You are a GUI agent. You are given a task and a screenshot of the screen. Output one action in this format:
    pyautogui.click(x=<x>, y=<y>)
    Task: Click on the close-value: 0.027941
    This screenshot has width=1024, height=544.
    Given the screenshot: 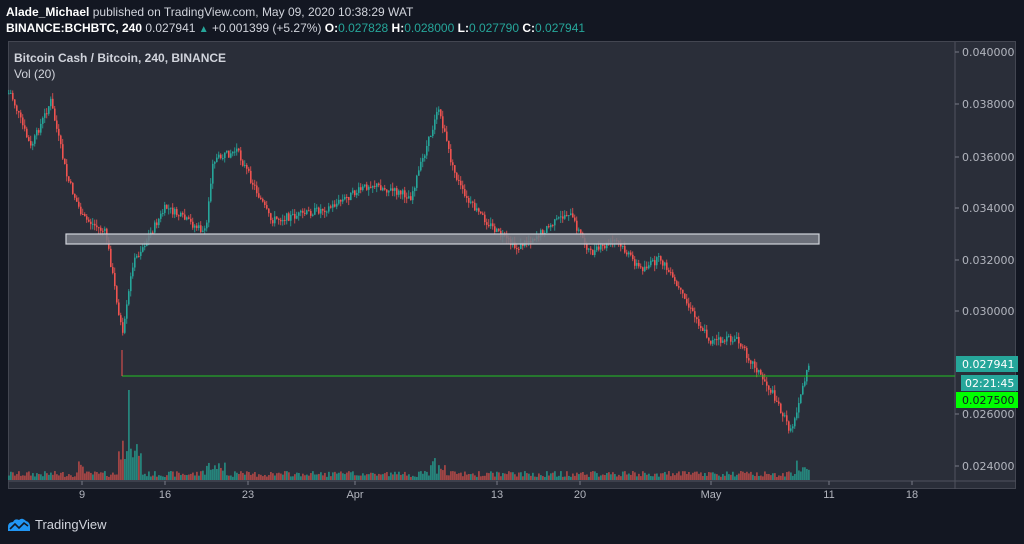 What is the action you would take?
    pyautogui.click(x=560, y=28)
    